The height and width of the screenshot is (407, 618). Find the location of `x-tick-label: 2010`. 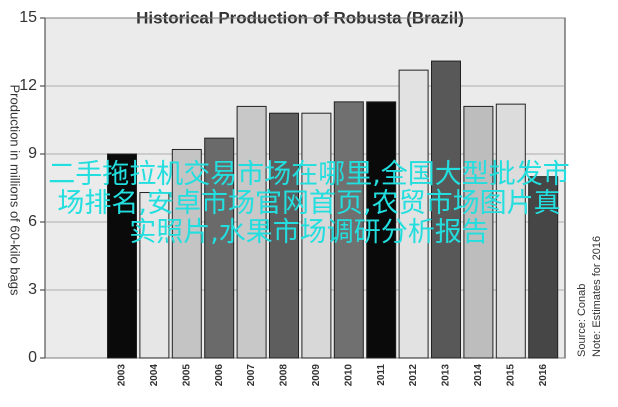

x-tick-label: 2010 is located at coordinates (348, 375).